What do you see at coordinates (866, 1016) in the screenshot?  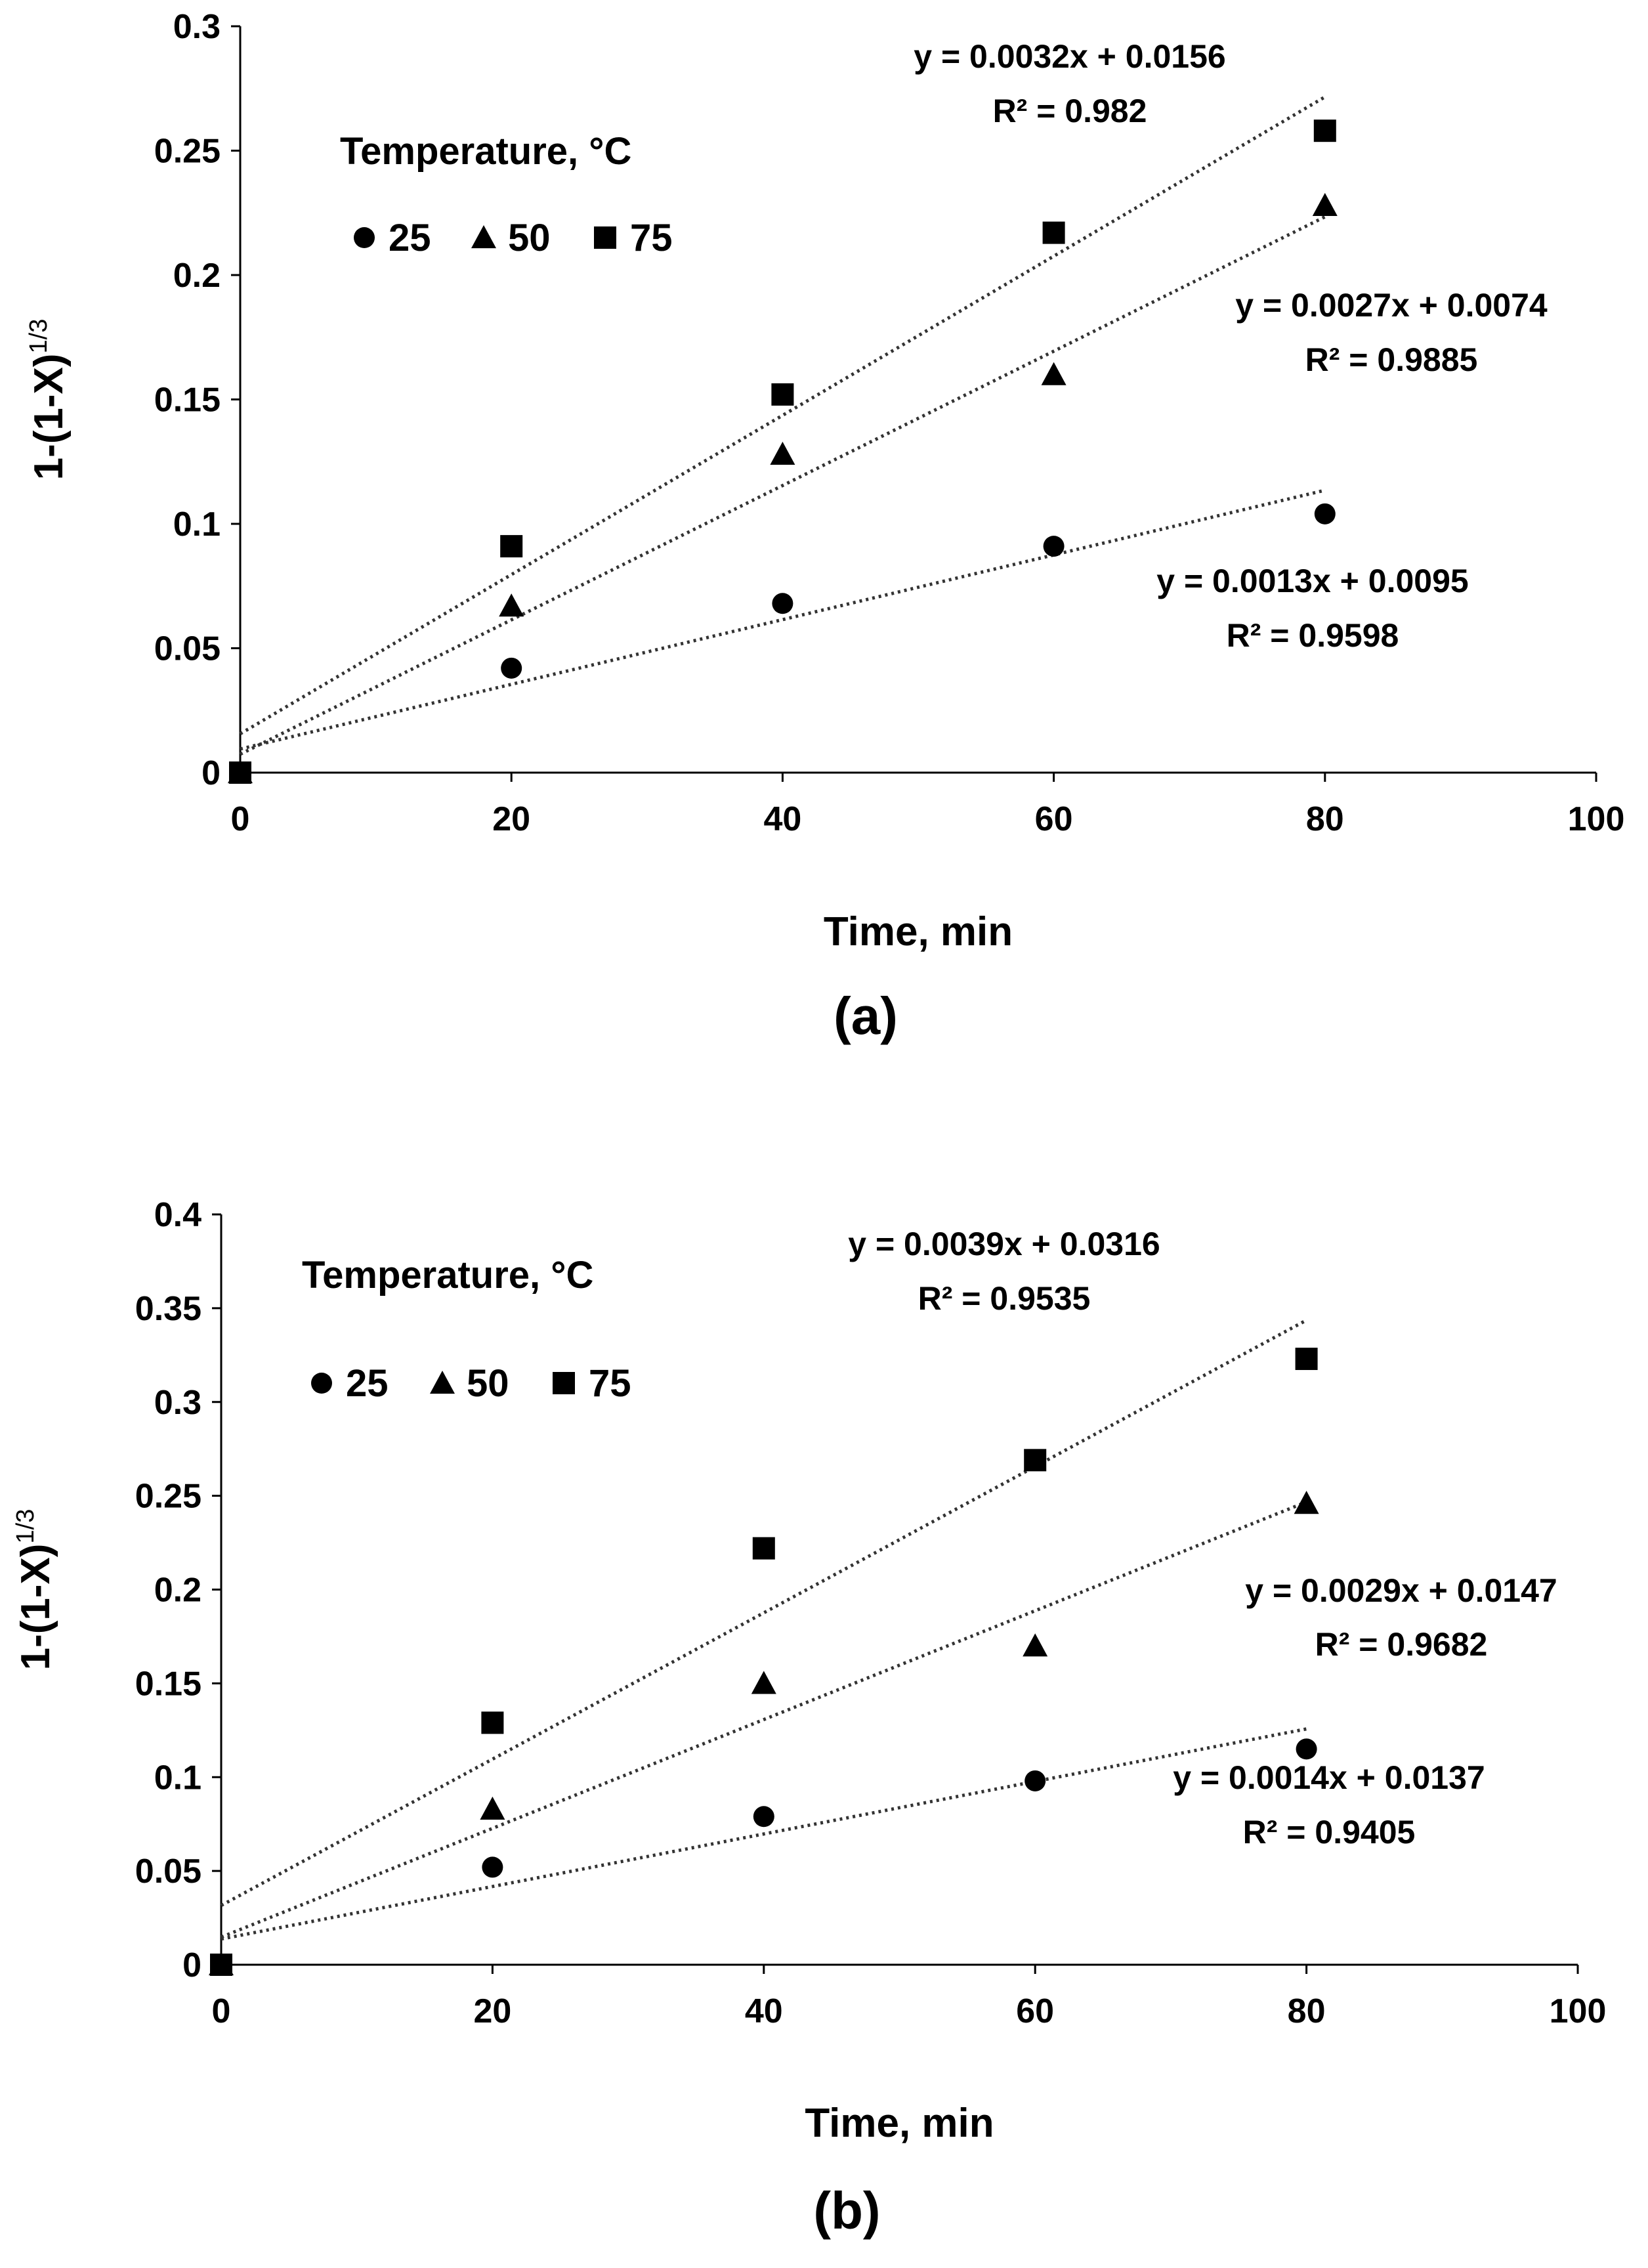 I see `panel-label: (a)` at bounding box center [866, 1016].